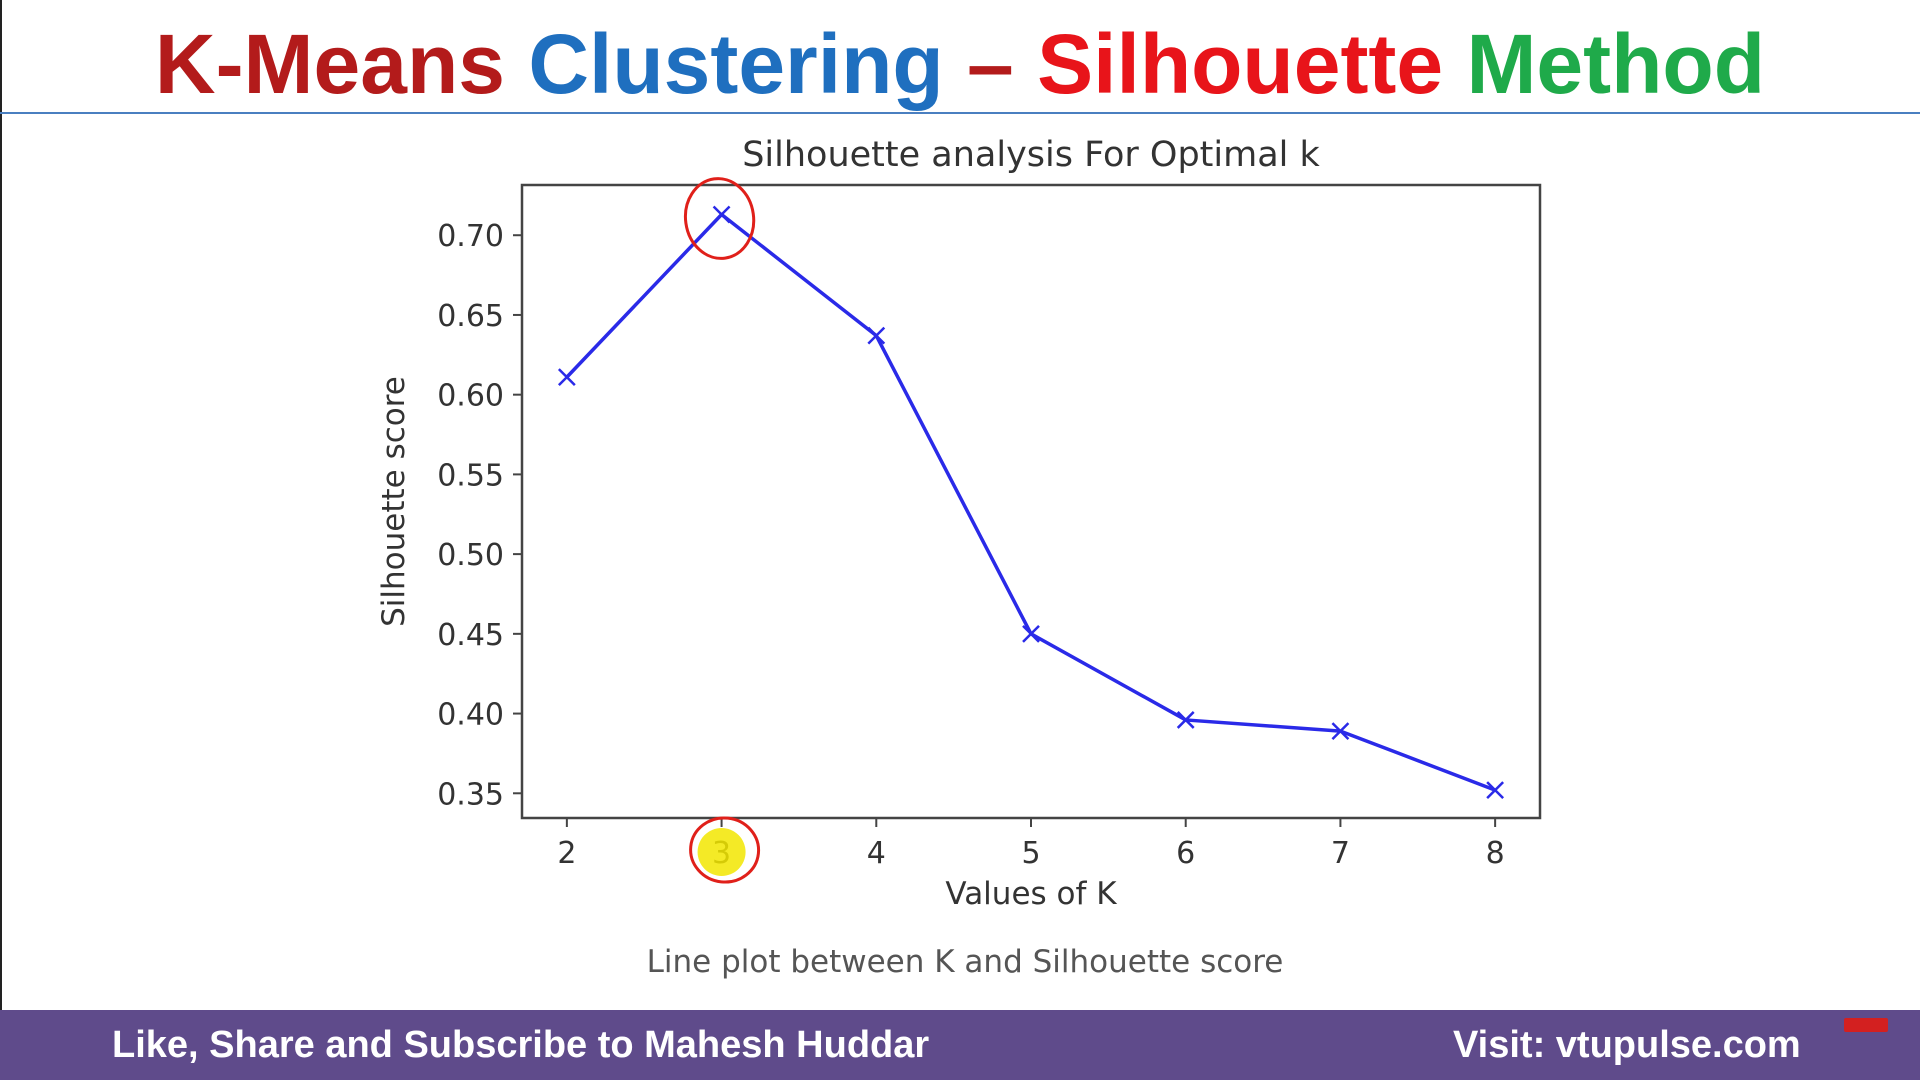 Image resolution: width=1920 pixels, height=1080 pixels. Describe the element at coordinates (1031, 155) in the screenshot. I see `chart-title: Silhouette analysis For Optimal k` at that location.